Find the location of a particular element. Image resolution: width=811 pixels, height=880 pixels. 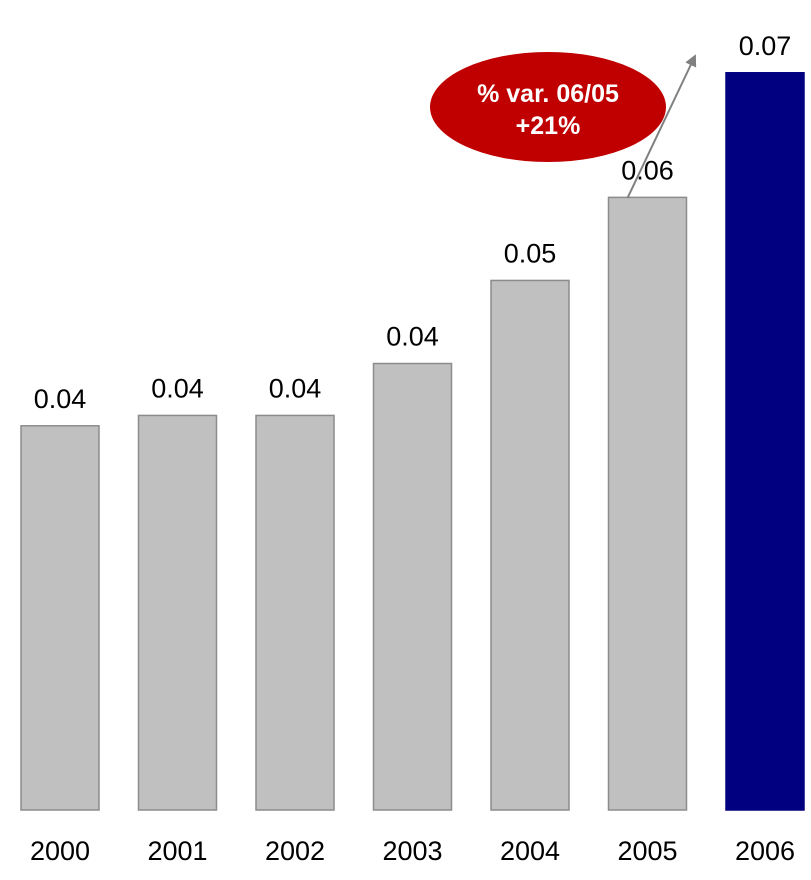

variation-callout: % var. 06/05 +21% is located at coordinates (563, 125).